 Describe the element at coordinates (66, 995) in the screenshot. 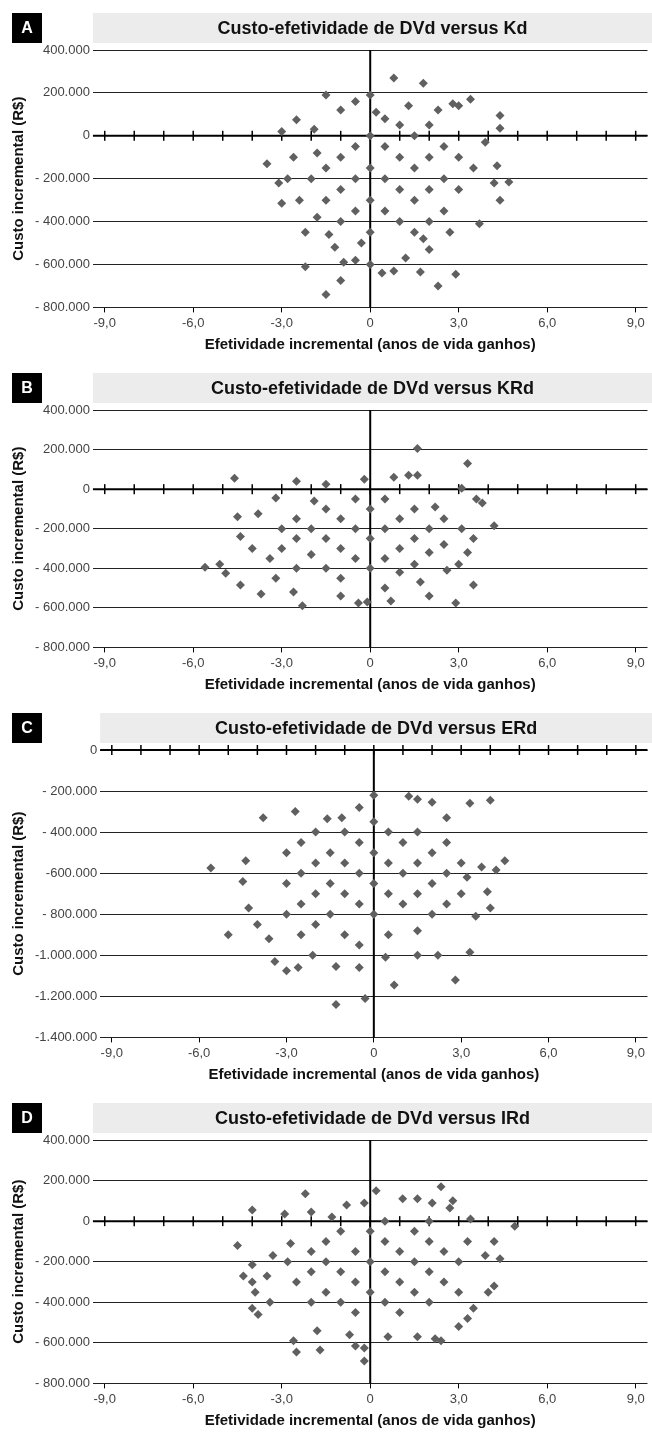

I see `y-tick-label: -1.200.000` at that location.